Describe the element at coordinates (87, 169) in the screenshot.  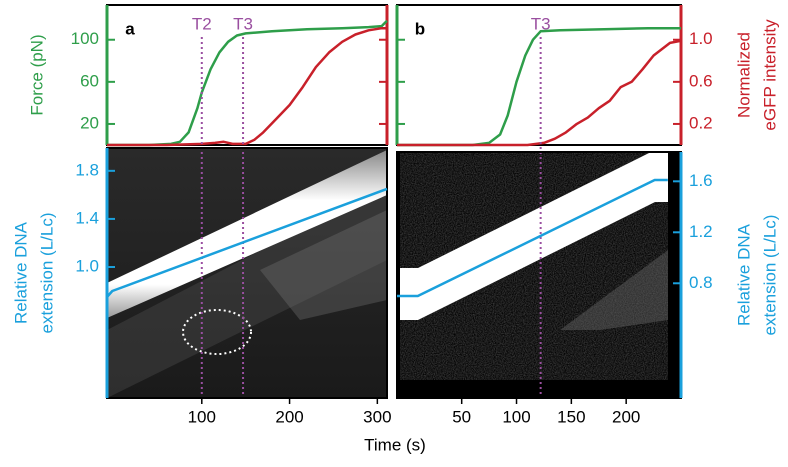
I see `y-tick-label: 1.8` at that location.